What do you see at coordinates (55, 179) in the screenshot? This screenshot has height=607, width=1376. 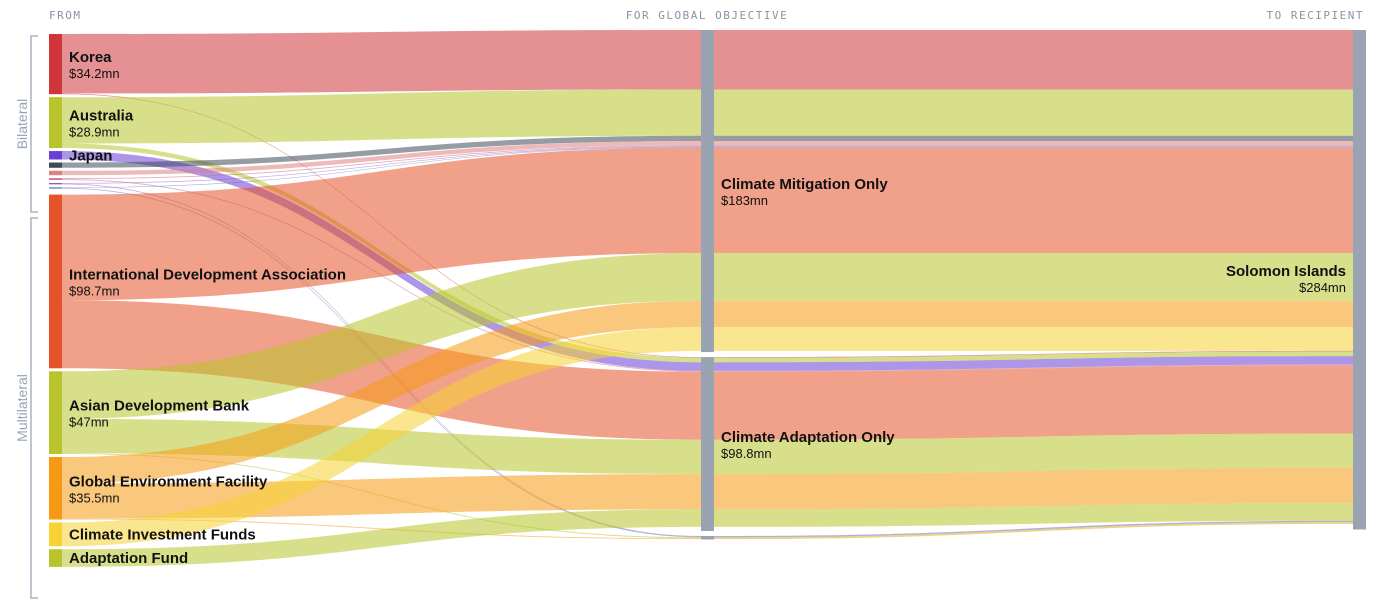 I see `node-source-bil-small1` at bounding box center [55, 179].